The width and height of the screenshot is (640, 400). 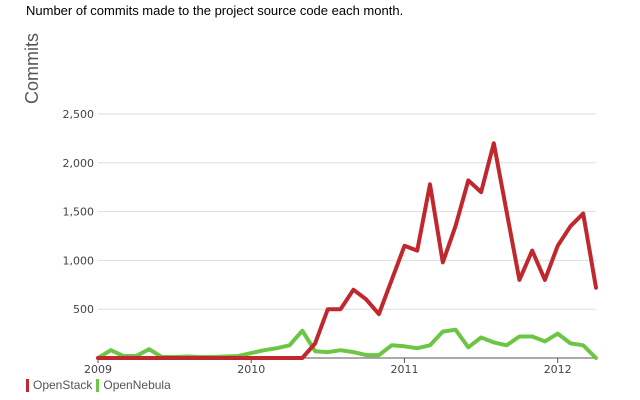 I want to click on x-tick-2010: 2010, so click(x=251, y=369).